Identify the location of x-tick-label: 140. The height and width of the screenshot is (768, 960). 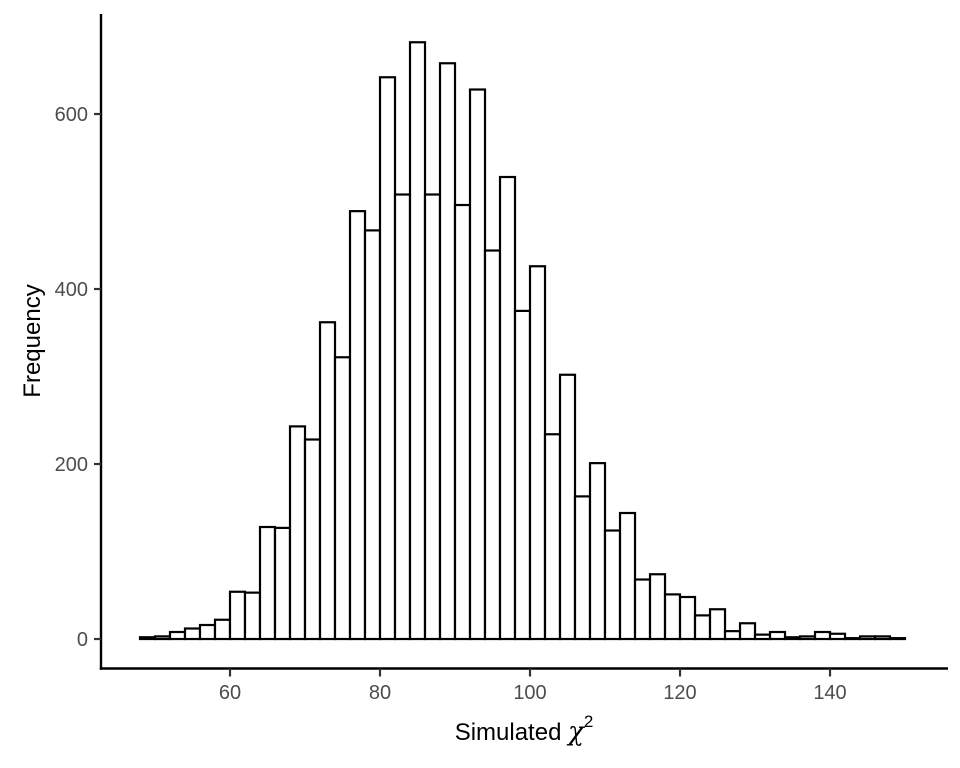
(829, 693).